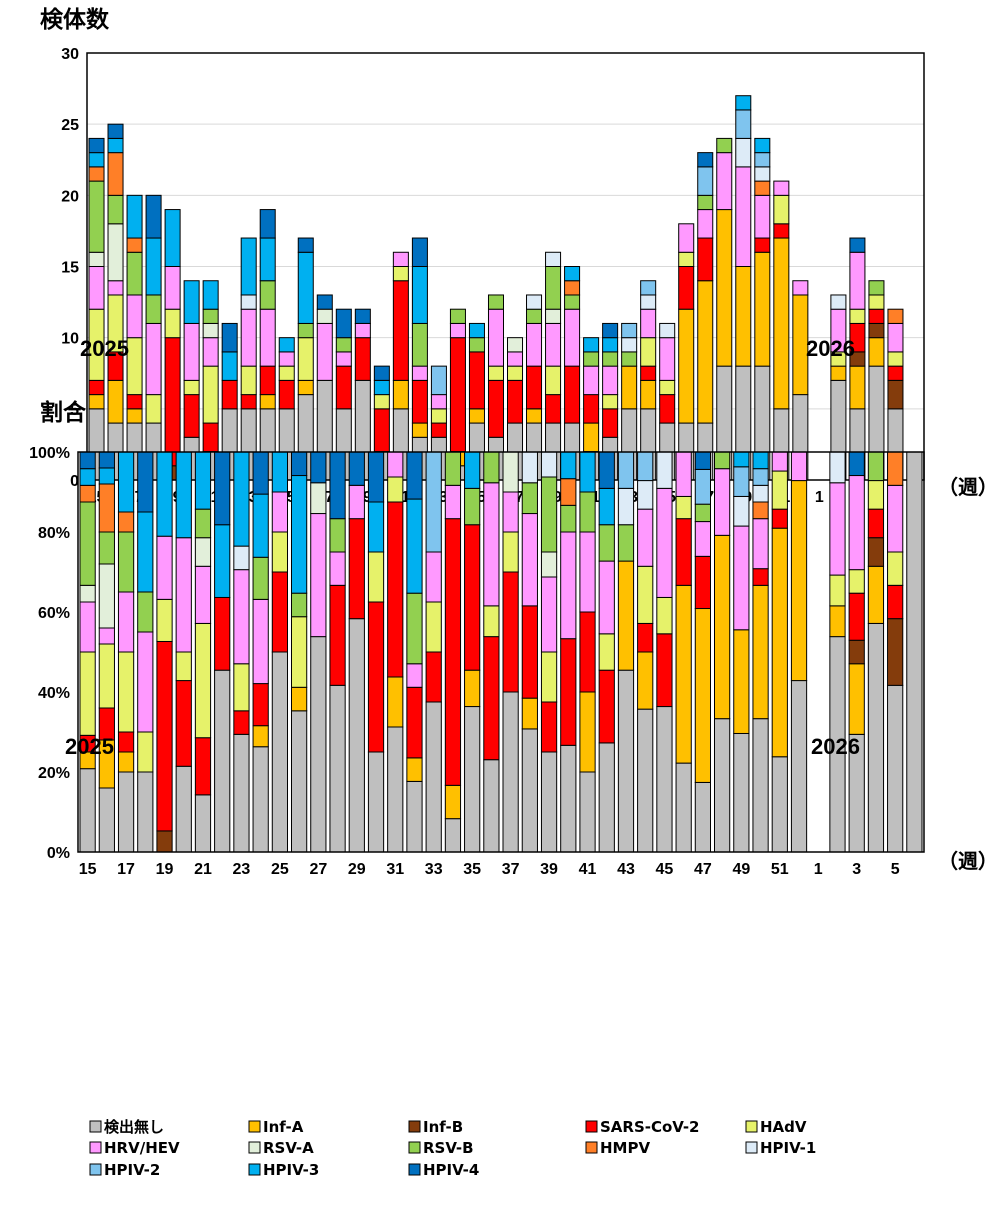  What do you see at coordinates (414, 1126) in the screenshot?
I see `legend-swatch-inf-b` at bounding box center [414, 1126].